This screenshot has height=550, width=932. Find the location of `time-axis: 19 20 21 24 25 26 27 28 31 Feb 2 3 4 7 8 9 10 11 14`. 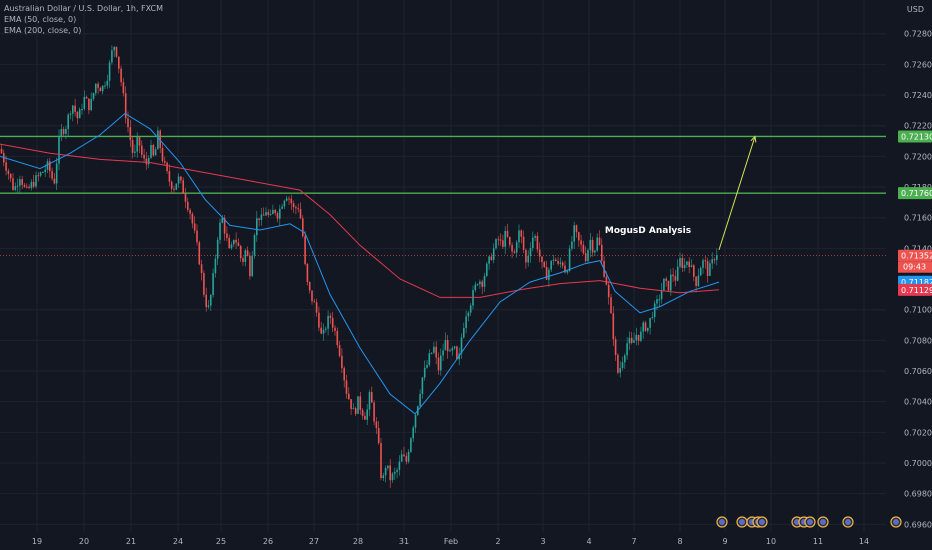

time-axis: 19 20 21 24 25 26 27 28 31 Feb 2 3 4 7 8 9 10 11 14 is located at coordinates (450, 541).